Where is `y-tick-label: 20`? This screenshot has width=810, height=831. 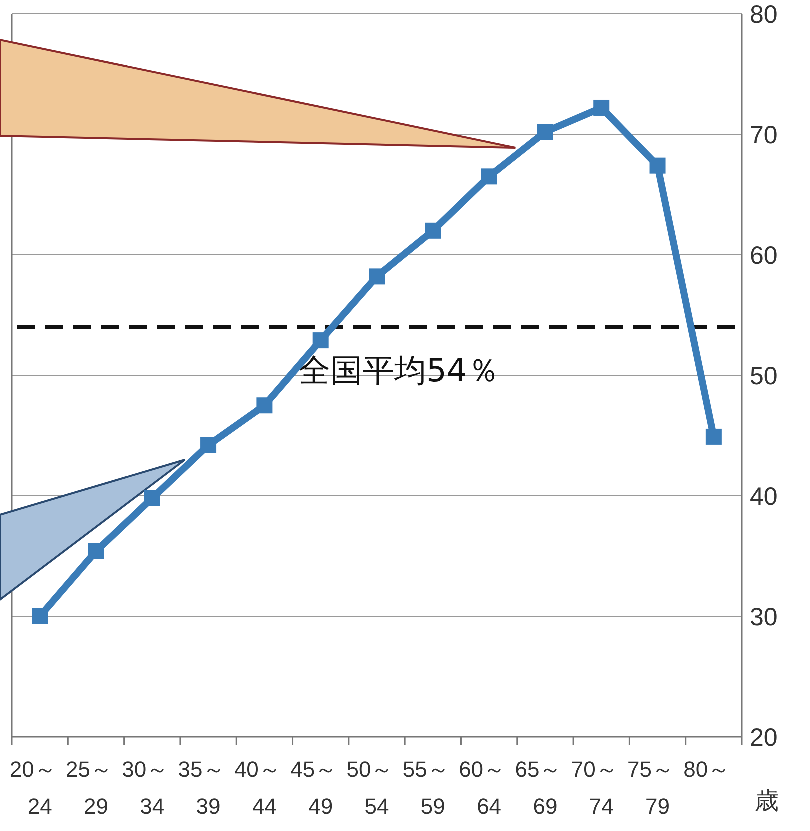 y-tick-label: 20 is located at coordinates (764, 738).